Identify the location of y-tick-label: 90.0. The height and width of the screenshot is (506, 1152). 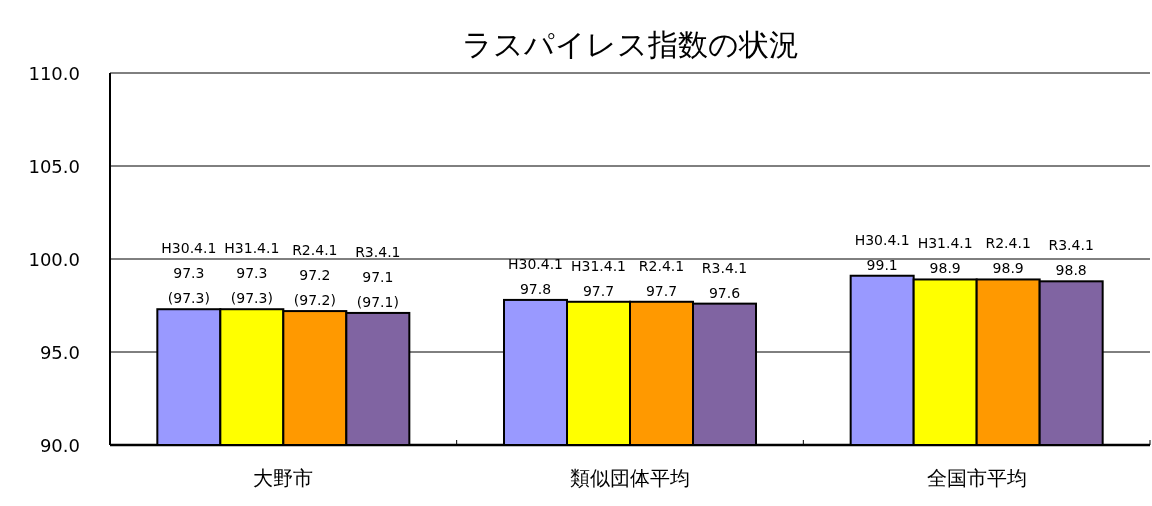
(59, 445).